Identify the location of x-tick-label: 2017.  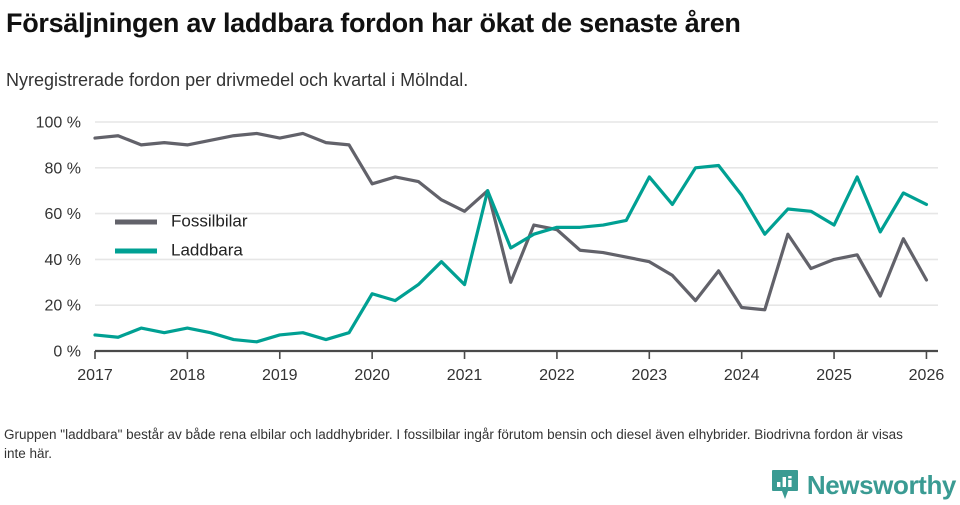
(95, 375).